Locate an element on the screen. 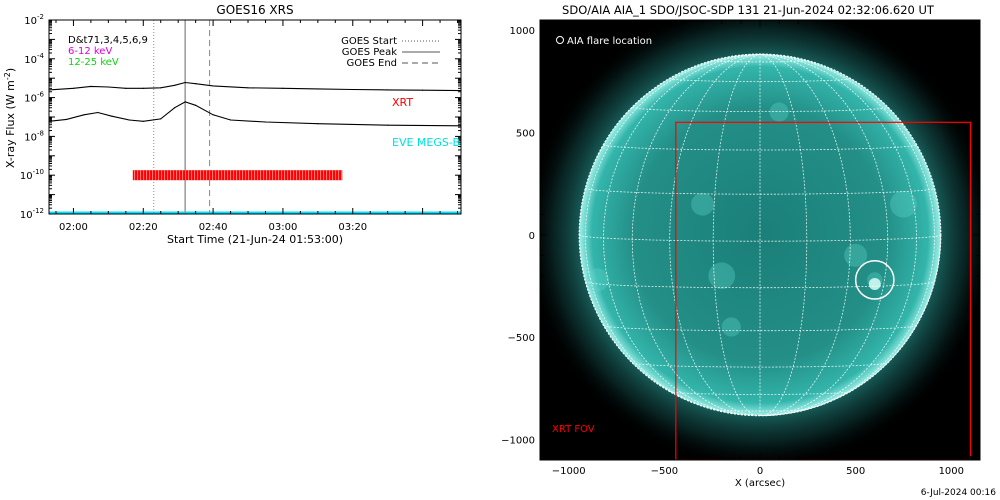  flare-bright-core is located at coordinates (874, 284).